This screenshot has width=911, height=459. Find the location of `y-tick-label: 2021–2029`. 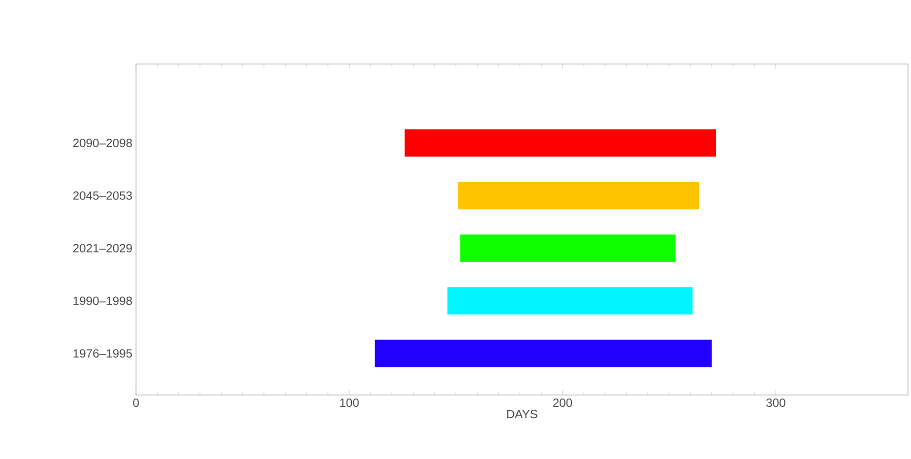

y-tick-label: 2021–2029 is located at coordinates (102, 248).